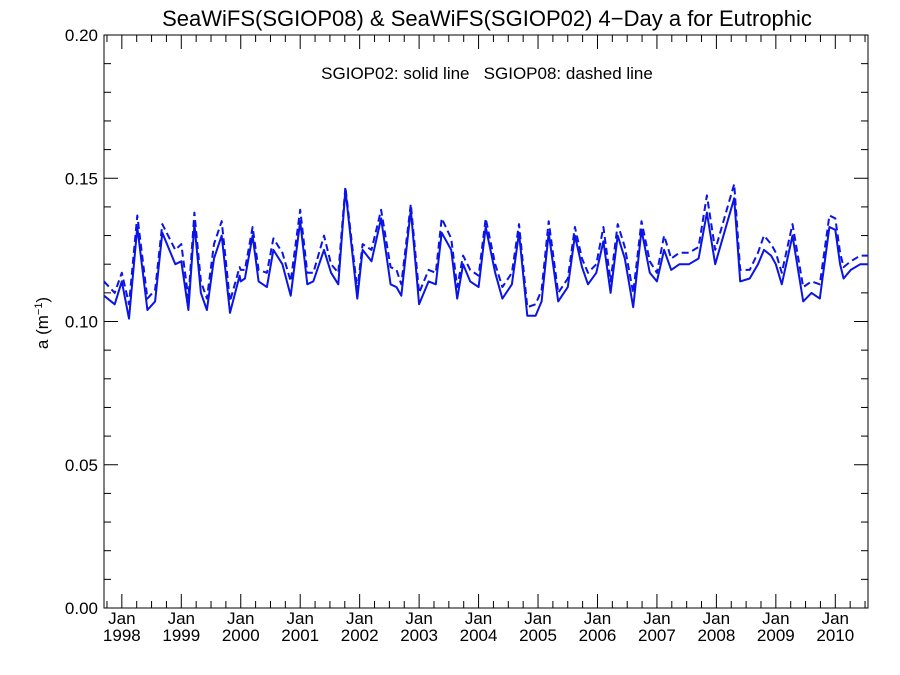 The height and width of the screenshot is (675, 900). What do you see at coordinates (487, 73) in the screenshot?
I see `series-style-note: SGIOP02: solid line SGIOP08: dashed line` at bounding box center [487, 73].